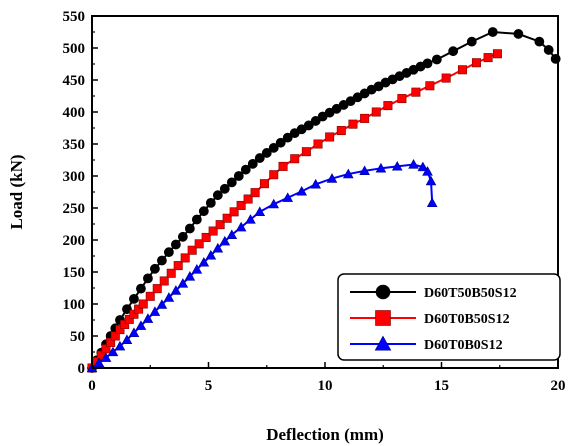 Image resolution: width=571 pixels, height=446 pixels. I want to click on legend-entry-d60t0b50s12: D60T0B50S12, so click(430, 318).